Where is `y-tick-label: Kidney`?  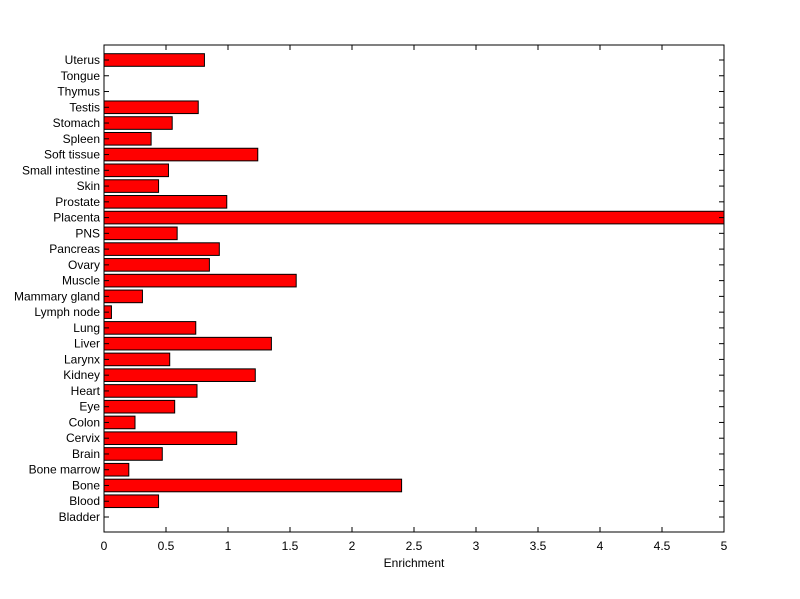
y-tick-label: Kidney is located at coordinates (81, 375).